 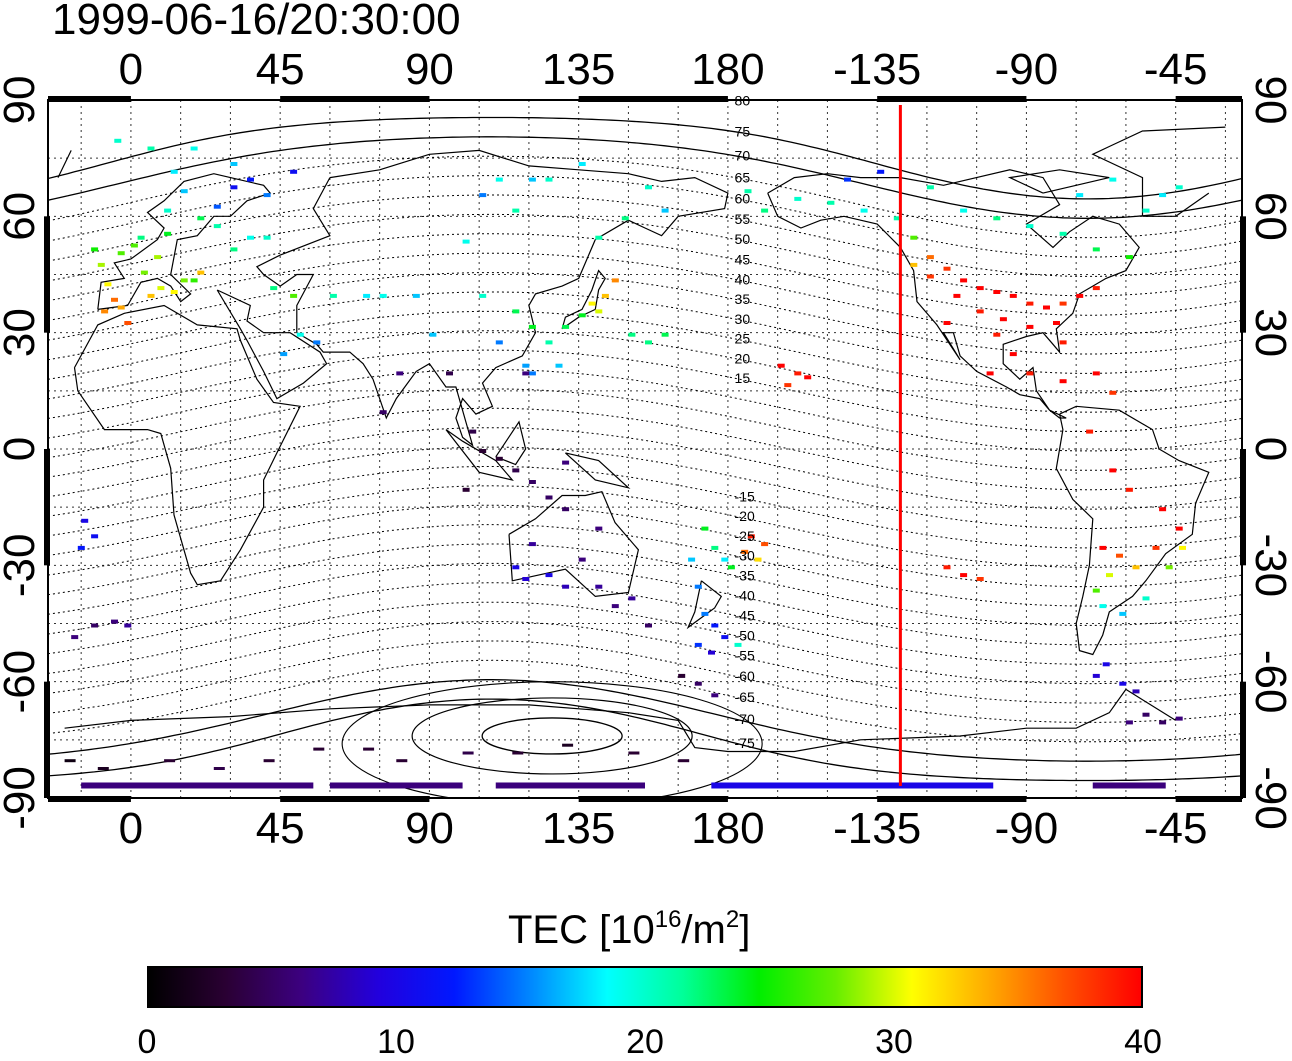 I want to click on map-title: 1999-06-16/20:30:00, so click(x=256, y=22).